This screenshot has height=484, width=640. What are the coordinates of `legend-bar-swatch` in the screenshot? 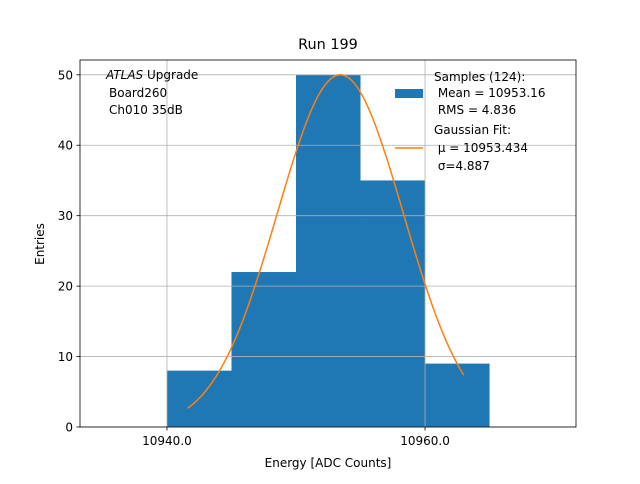 It's located at (409, 93).